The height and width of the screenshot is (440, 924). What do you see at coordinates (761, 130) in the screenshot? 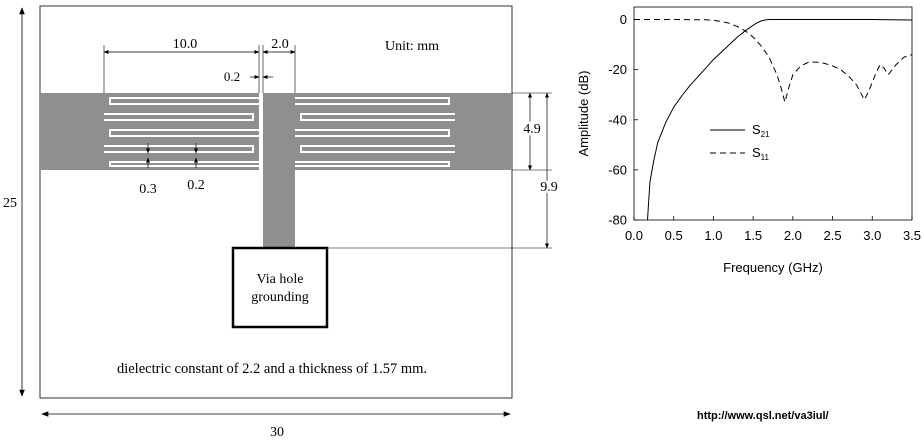
I see `legend-label-s21: S21` at bounding box center [761, 130].